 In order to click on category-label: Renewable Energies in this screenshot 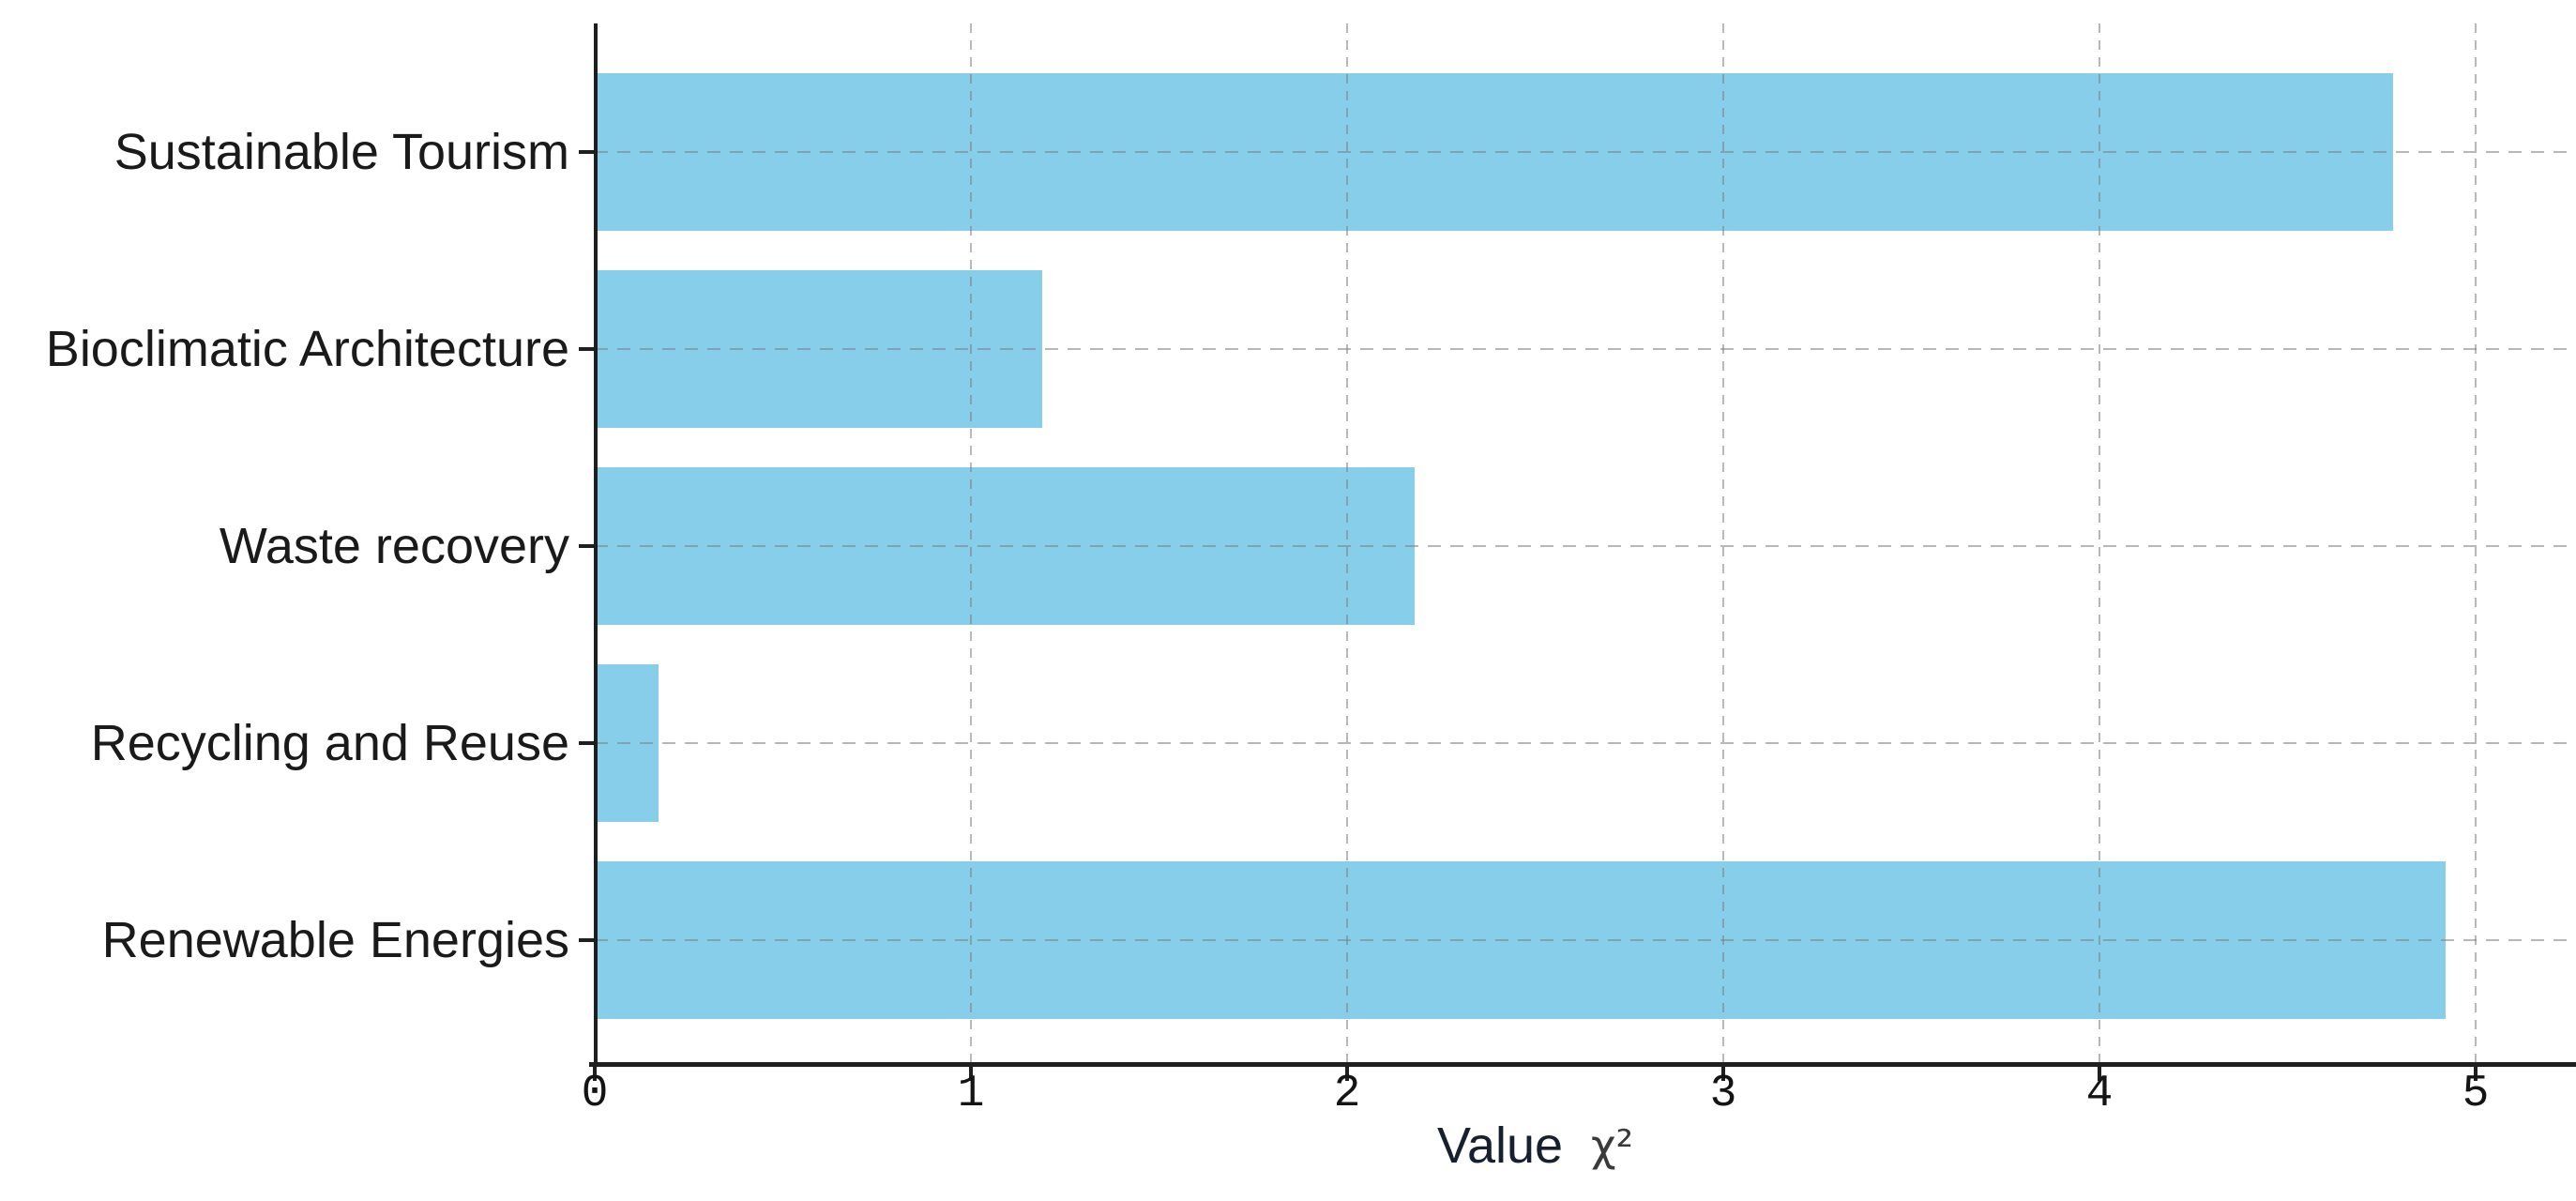, I will do `click(335, 940)`.